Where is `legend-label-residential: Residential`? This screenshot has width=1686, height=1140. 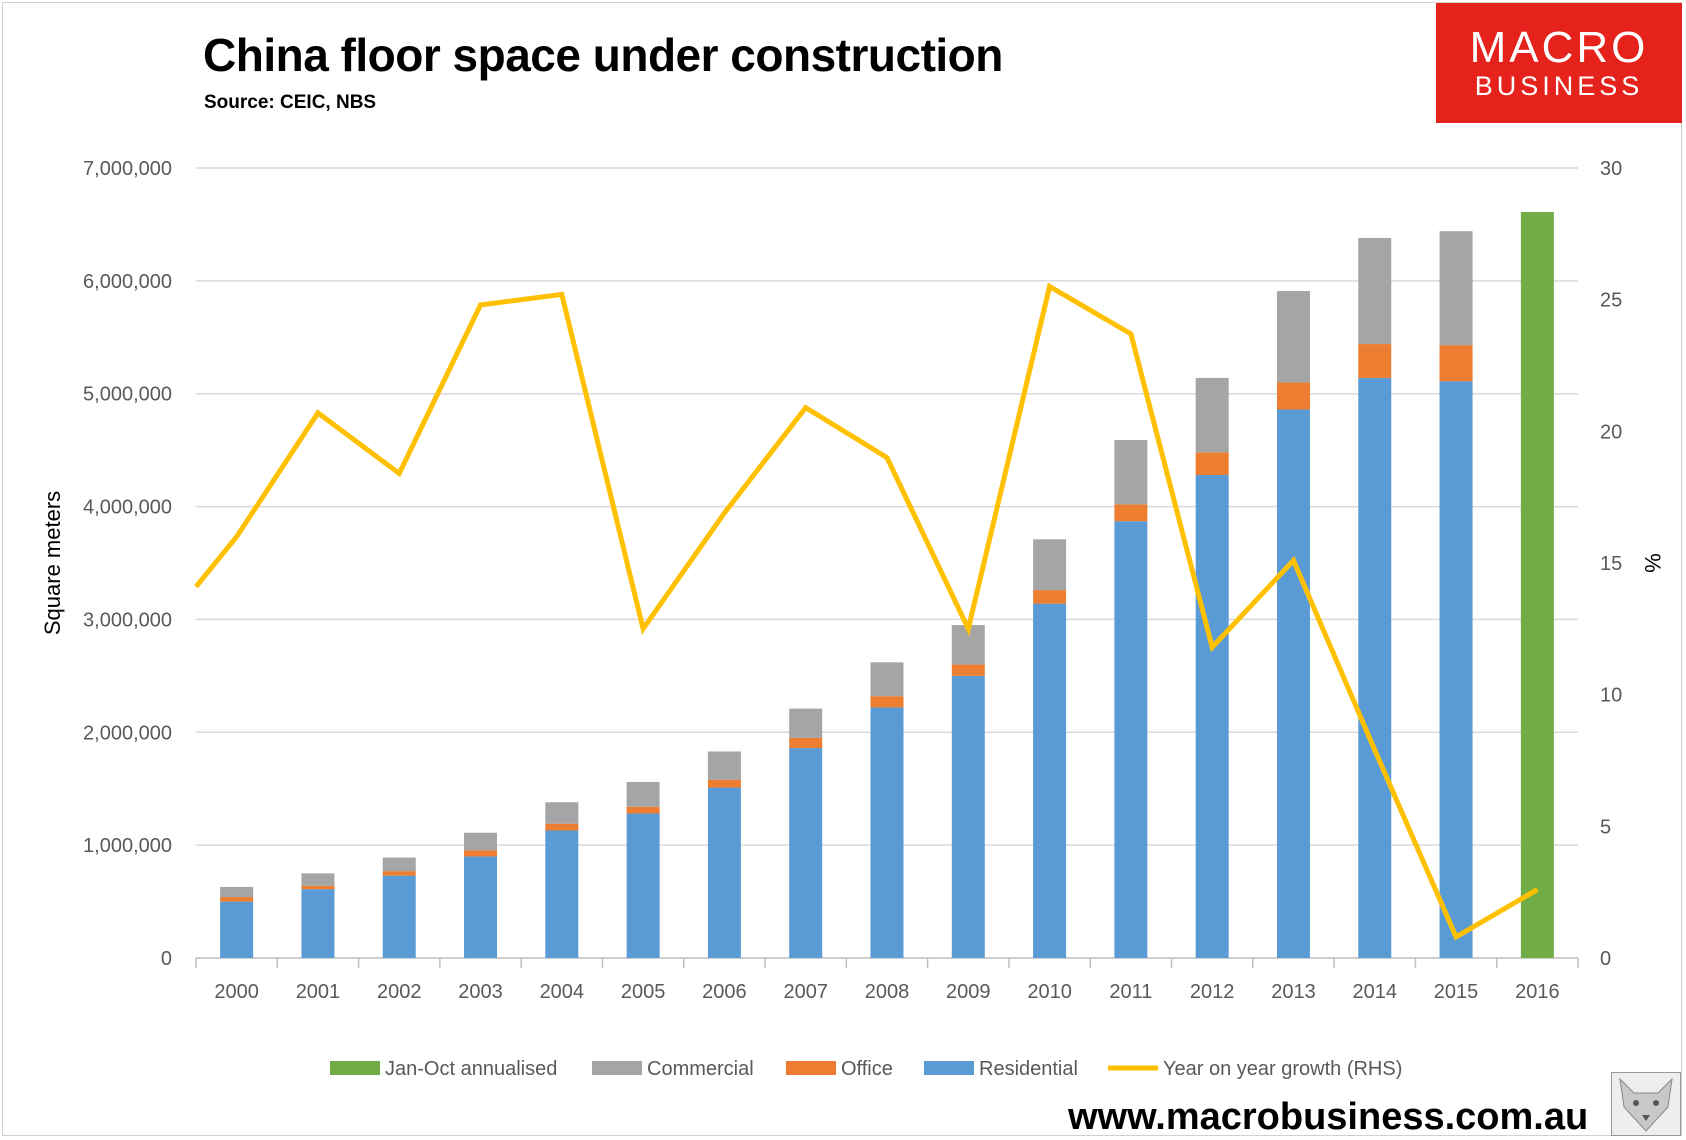
legend-label-residential: Residential is located at coordinates (1028, 1069).